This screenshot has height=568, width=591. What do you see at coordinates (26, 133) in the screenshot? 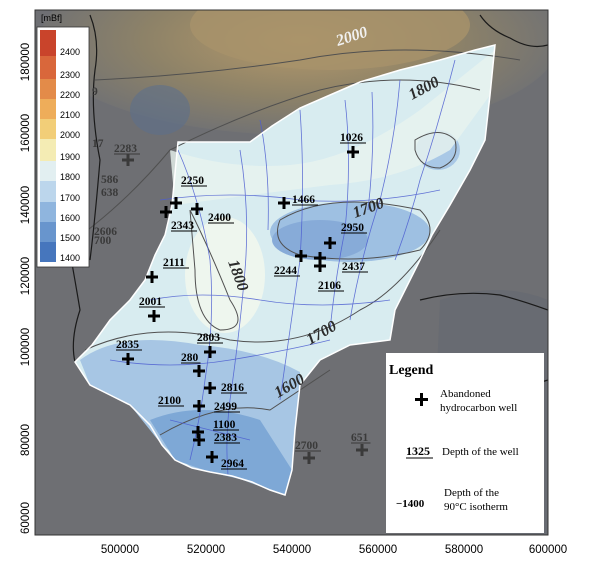
I see `y-tick-label: 160000` at bounding box center [26, 133].